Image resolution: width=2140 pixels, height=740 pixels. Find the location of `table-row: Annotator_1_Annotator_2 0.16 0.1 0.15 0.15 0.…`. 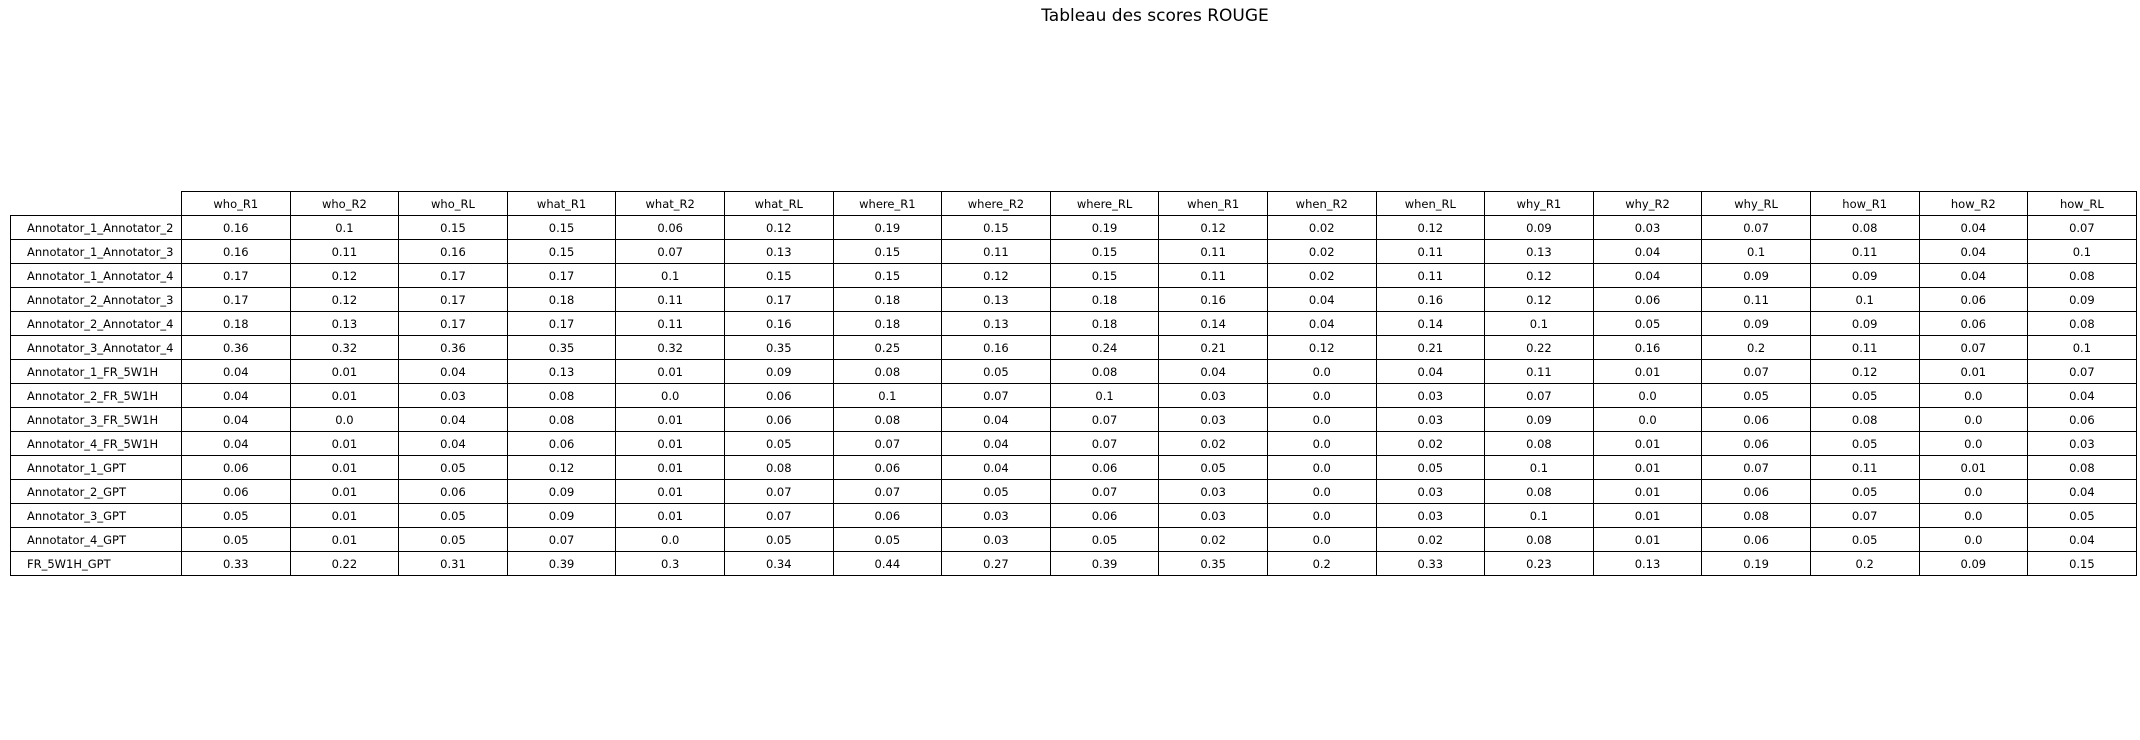

table-row: Annotator_1_Annotator_2 0.16 0.1 0.15 0.15 0.… is located at coordinates (1073, 227).